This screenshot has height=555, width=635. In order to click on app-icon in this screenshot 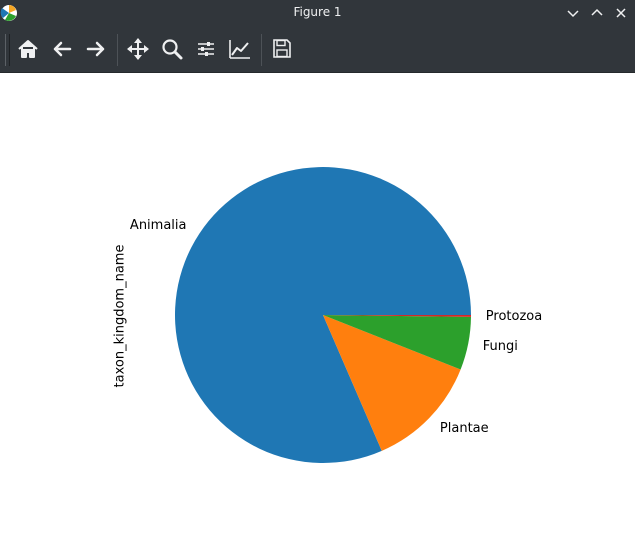, I will do `click(8, 13)`.